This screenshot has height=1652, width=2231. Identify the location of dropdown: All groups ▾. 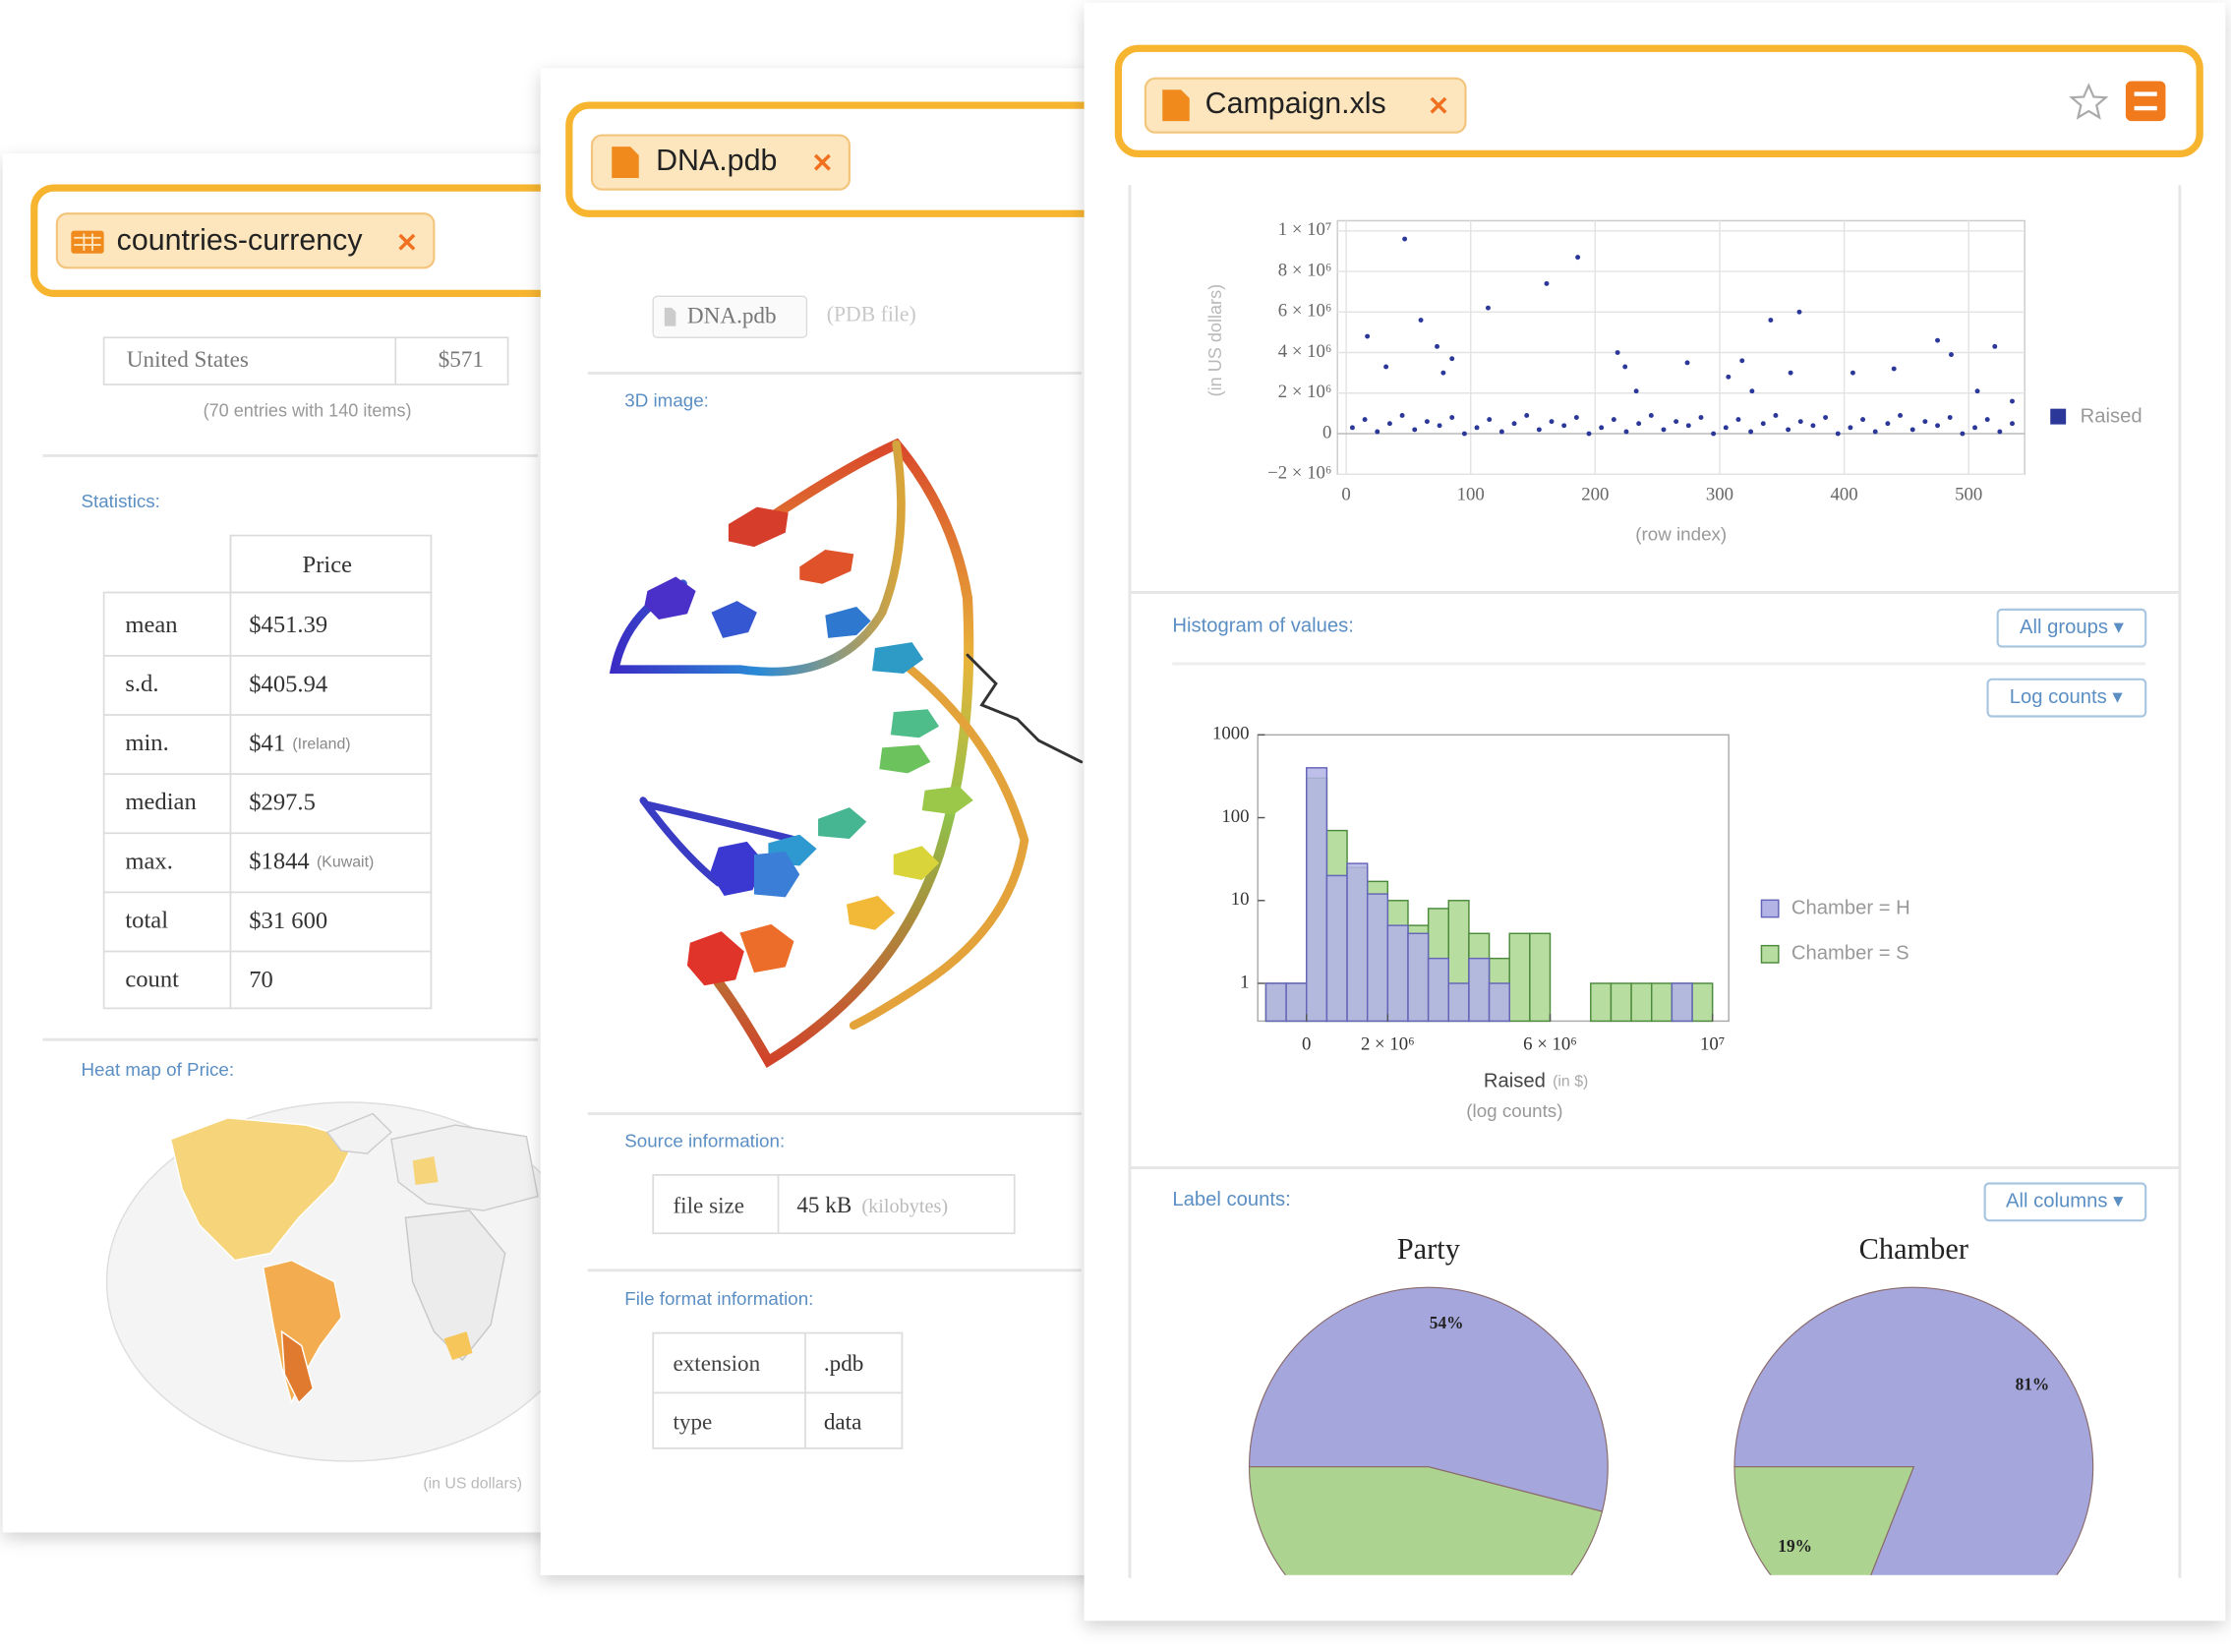
(2072, 628).